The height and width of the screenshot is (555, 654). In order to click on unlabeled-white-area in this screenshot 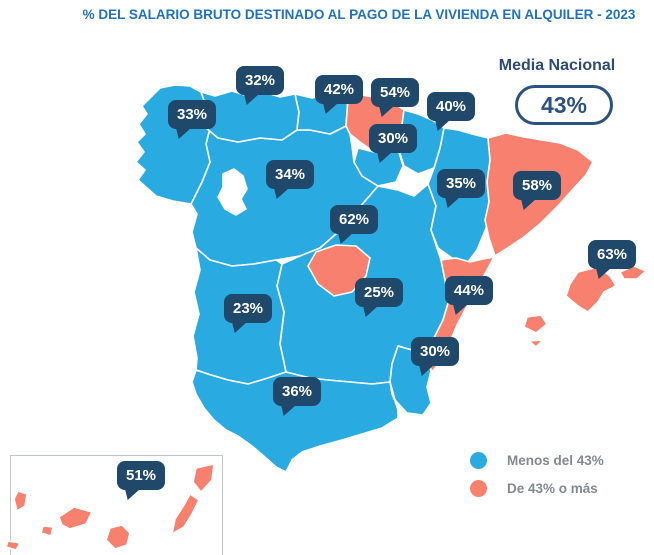, I will do `click(232, 192)`.